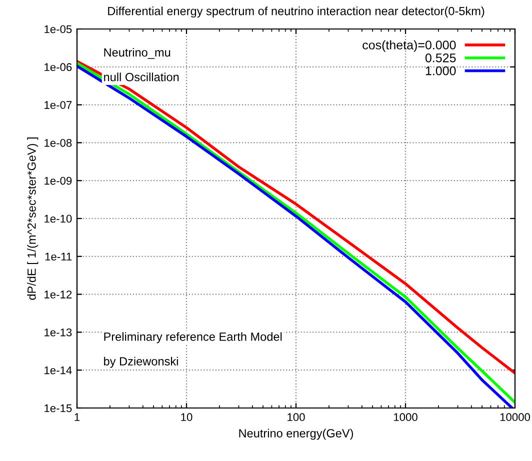  Describe the element at coordinates (141, 362) in the screenshot. I see `annotation: by Dziewonski` at that location.